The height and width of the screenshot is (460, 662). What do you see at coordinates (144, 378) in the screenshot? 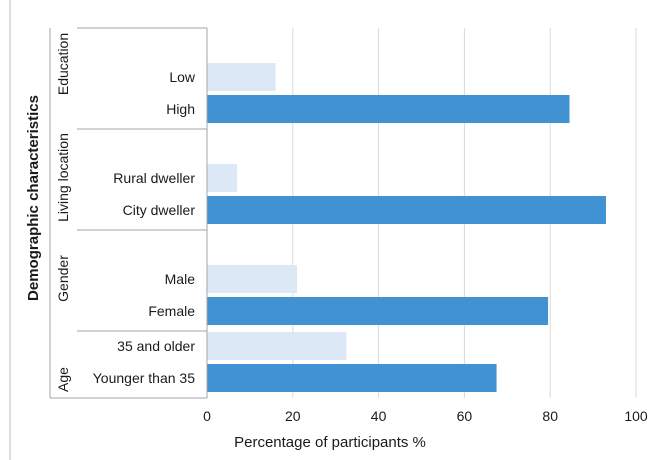
I see `category-label: Younger than 35` at bounding box center [144, 378].